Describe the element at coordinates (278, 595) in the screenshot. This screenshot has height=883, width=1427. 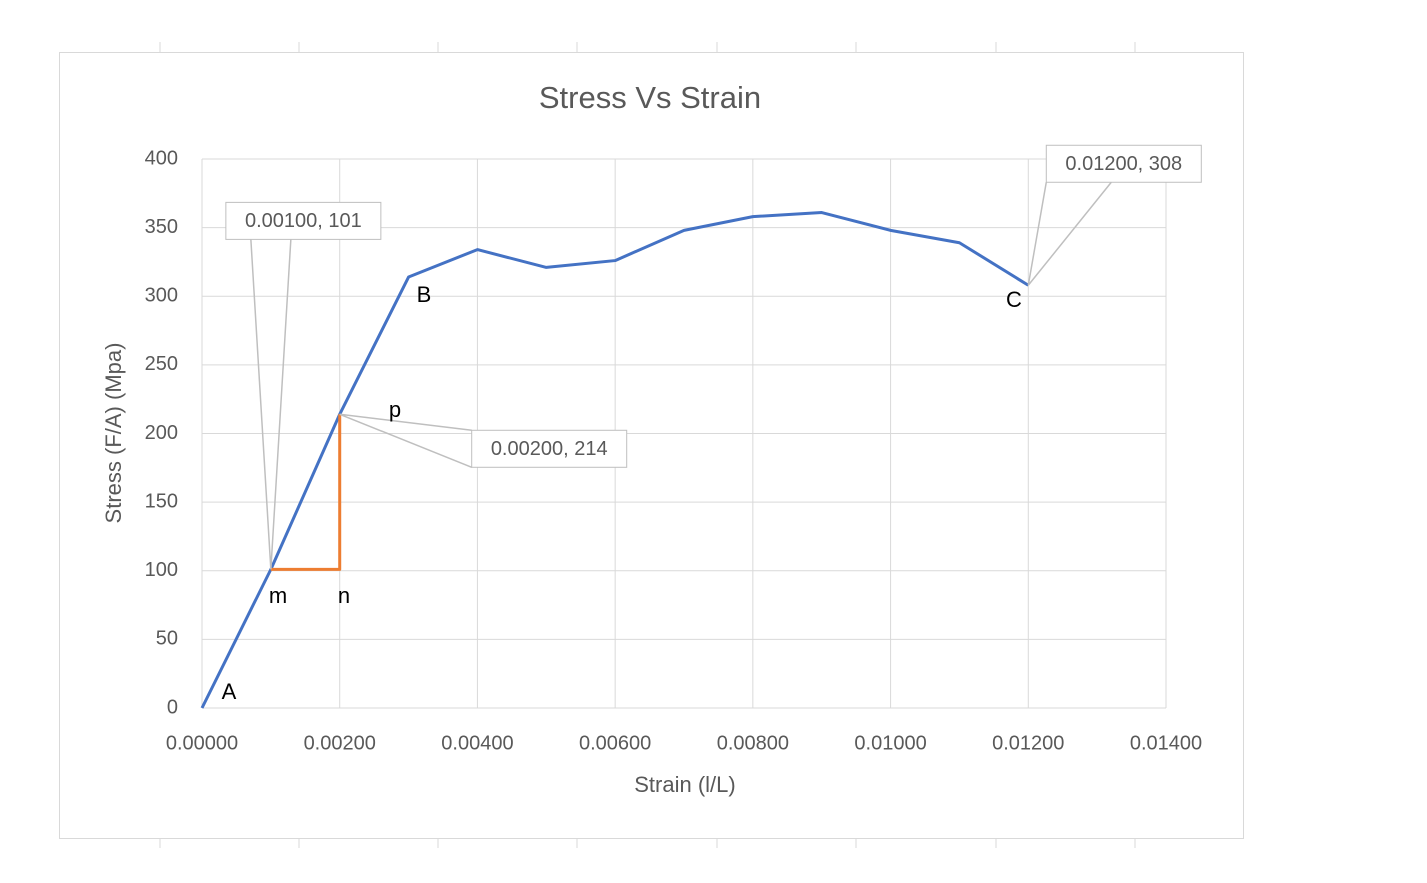
I see `annotation: m` at that location.